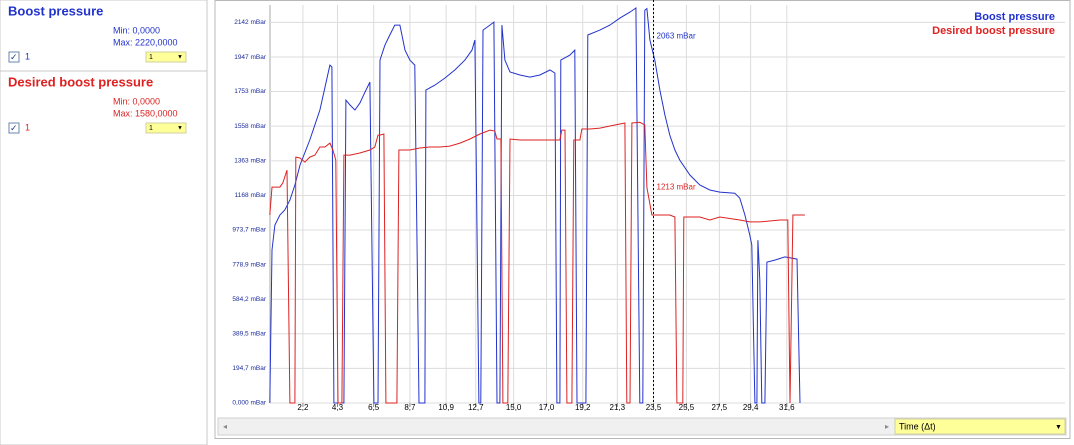  What do you see at coordinates (250, 22) in the screenshot?
I see `y-tick-label: 2142 mBar` at bounding box center [250, 22].